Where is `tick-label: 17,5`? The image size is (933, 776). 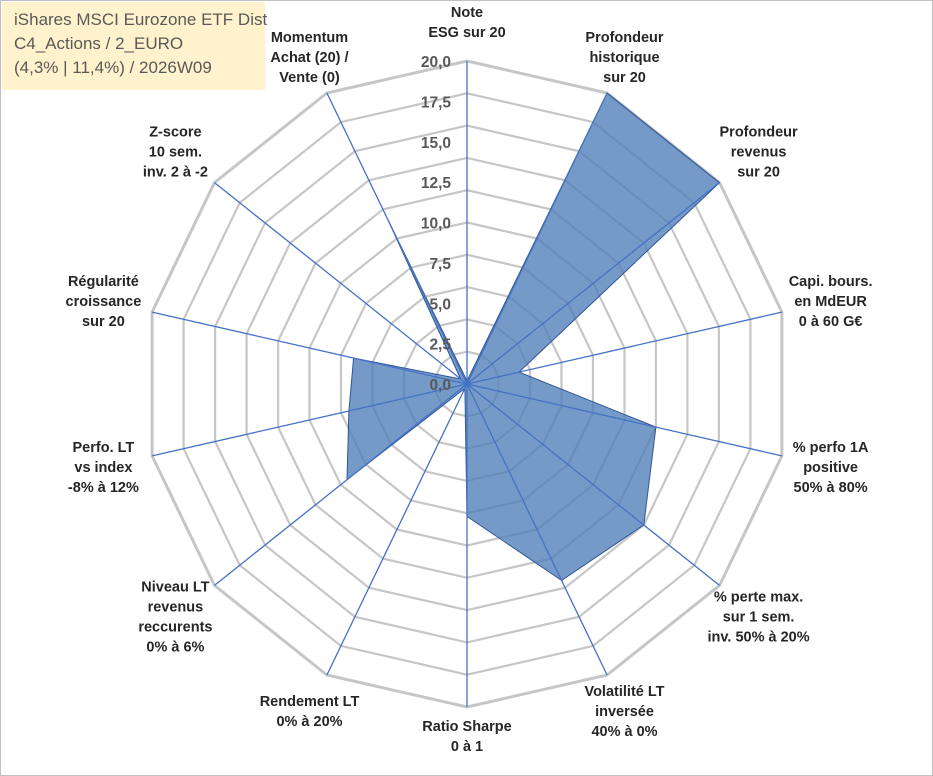 tick-label: 17,5 is located at coordinates (436, 102).